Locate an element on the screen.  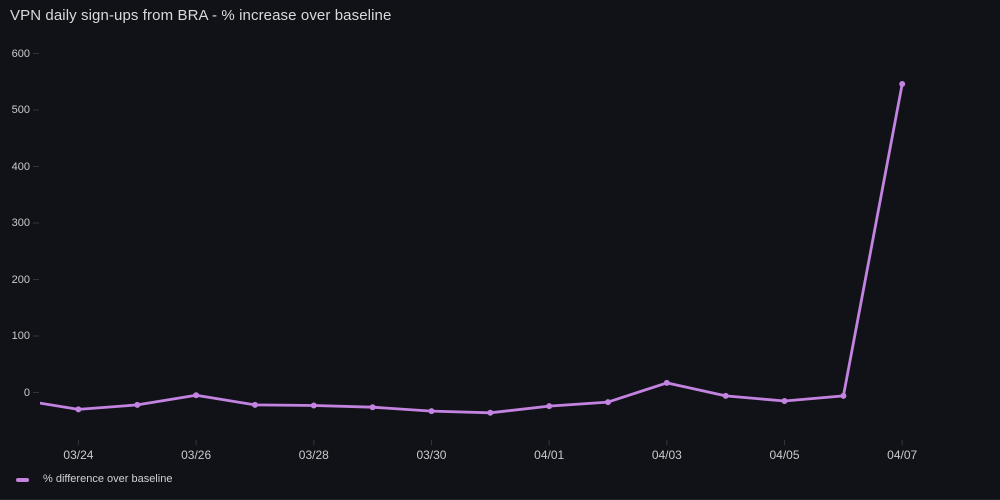
x-axis-tick-label: 03/30 is located at coordinates (431, 455).